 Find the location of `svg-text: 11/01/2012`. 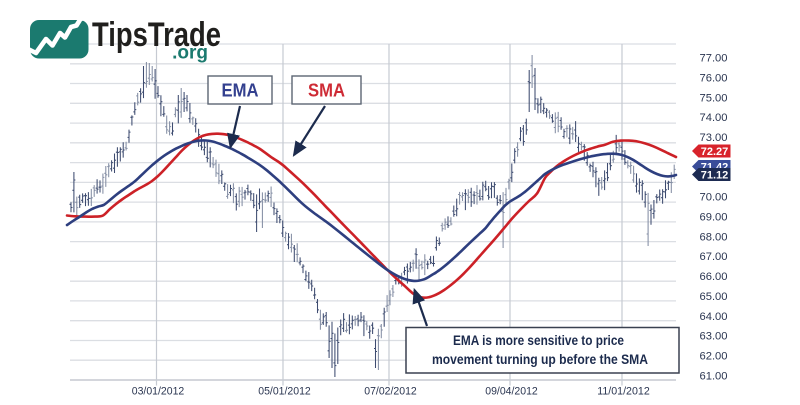

svg-text: 11/01/2012 is located at coordinates (623, 392).